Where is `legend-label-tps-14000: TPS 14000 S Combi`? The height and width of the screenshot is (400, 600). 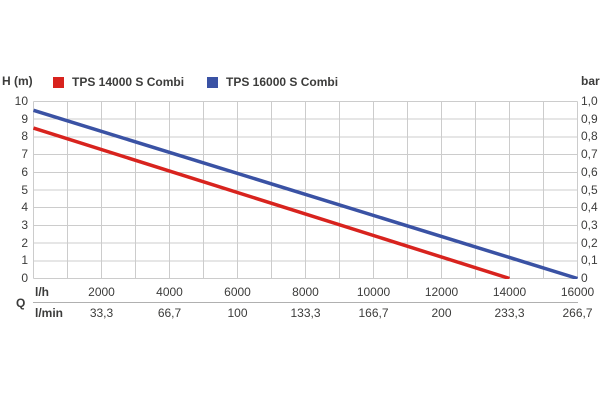
legend-label-tps-14000: TPS 14000 S Combi is located at coordinates (128, 82).